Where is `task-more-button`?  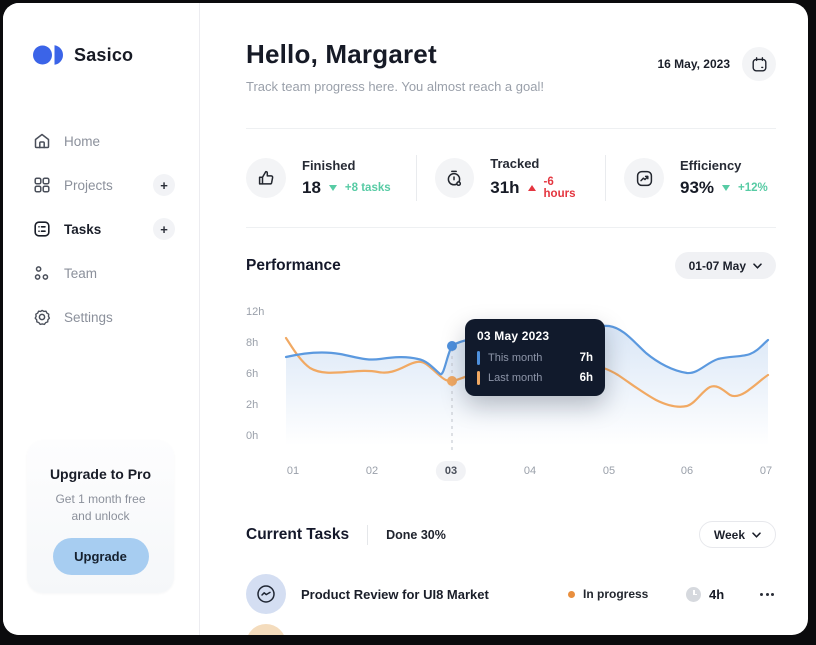 task-more-button is located at coordinates (767, 594).